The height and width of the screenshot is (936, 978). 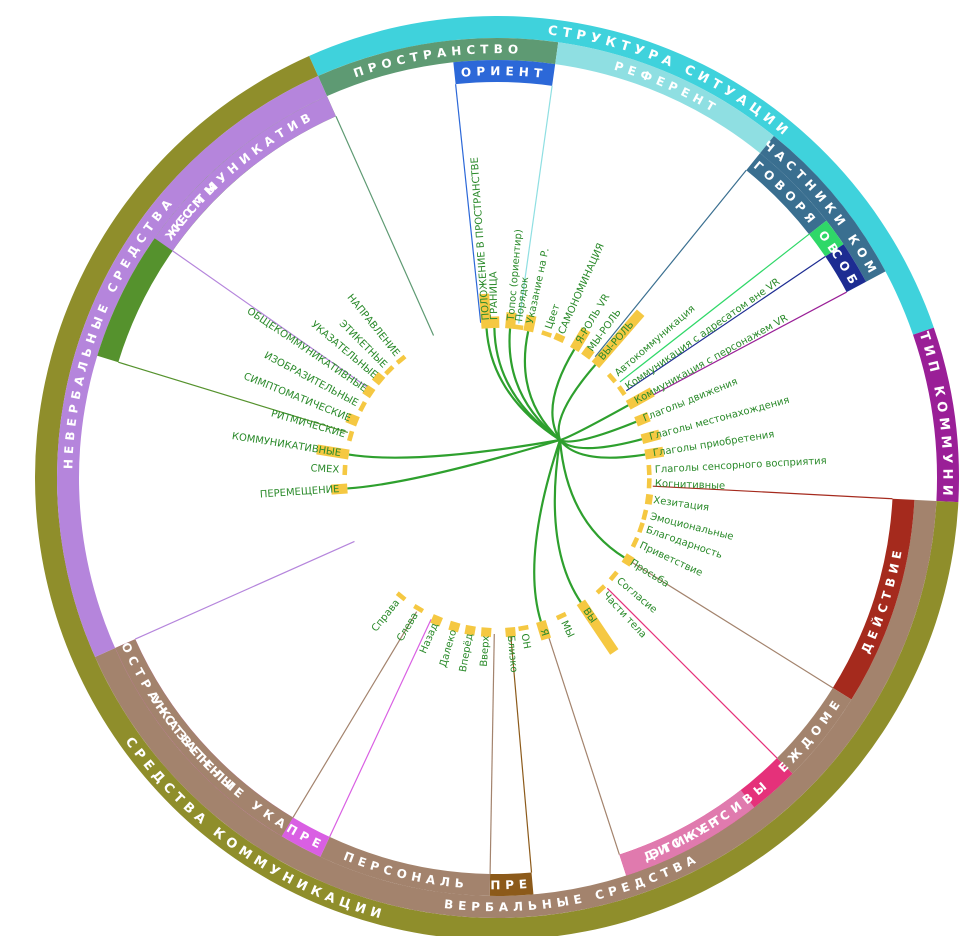 I want to click on leaf-label: Далеко, so click(x=448, y=649).